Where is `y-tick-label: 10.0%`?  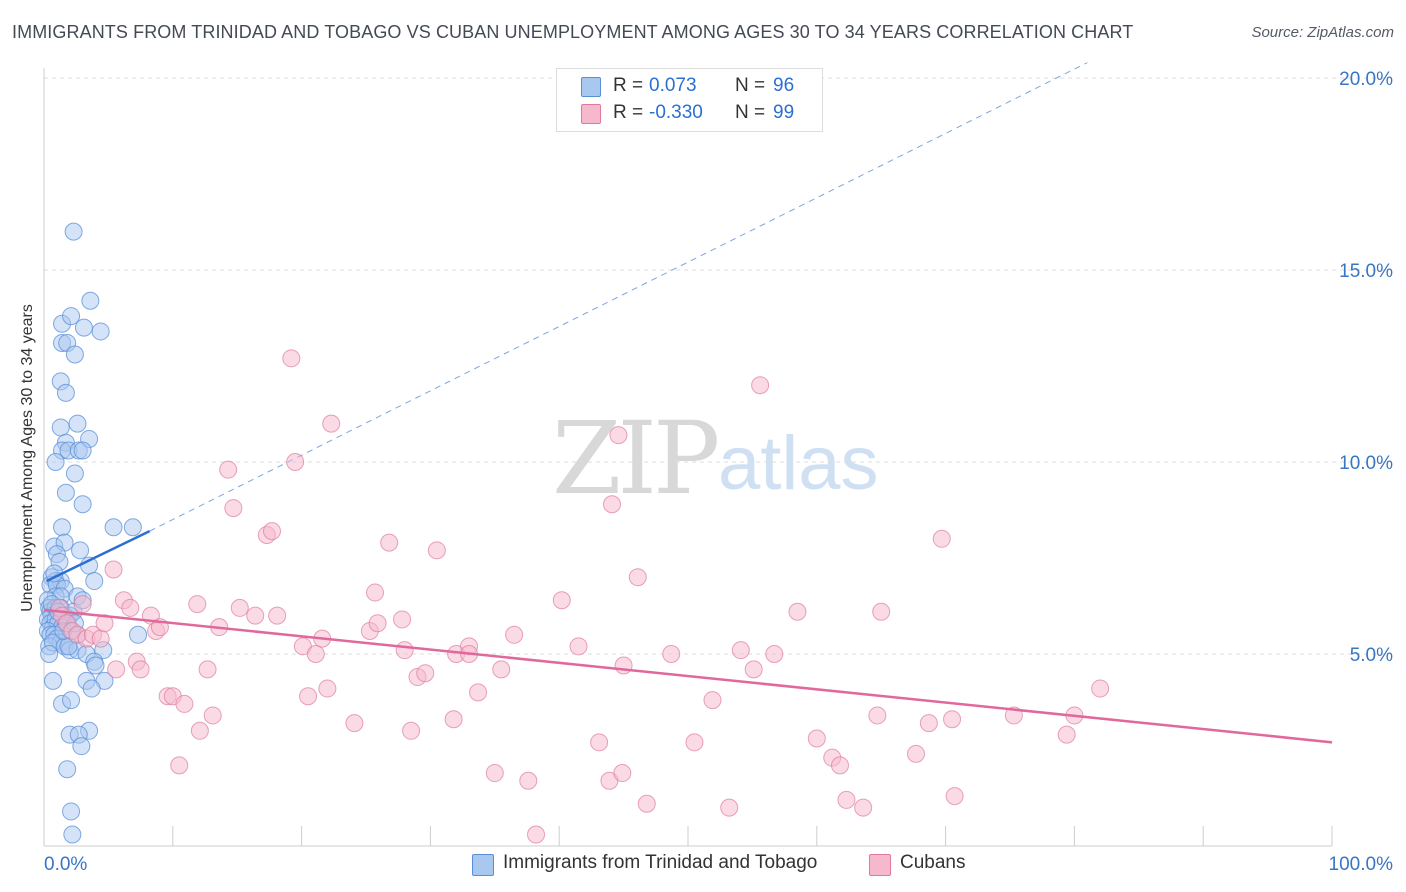
y-tick-label: 10.0% is located at coordinates (1366, 463).